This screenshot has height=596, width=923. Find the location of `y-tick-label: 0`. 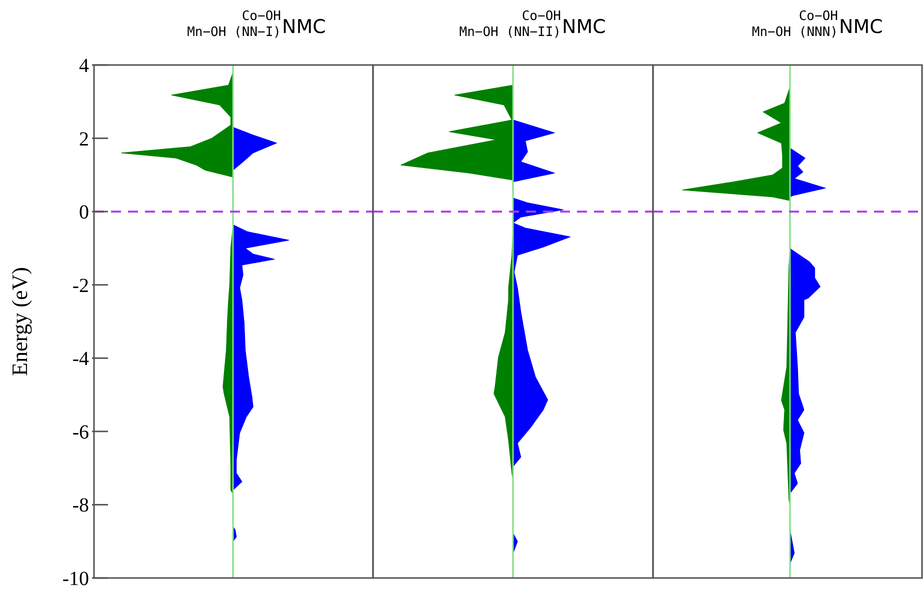

y-tick-label: 0 is located at coordinates (84, 213).